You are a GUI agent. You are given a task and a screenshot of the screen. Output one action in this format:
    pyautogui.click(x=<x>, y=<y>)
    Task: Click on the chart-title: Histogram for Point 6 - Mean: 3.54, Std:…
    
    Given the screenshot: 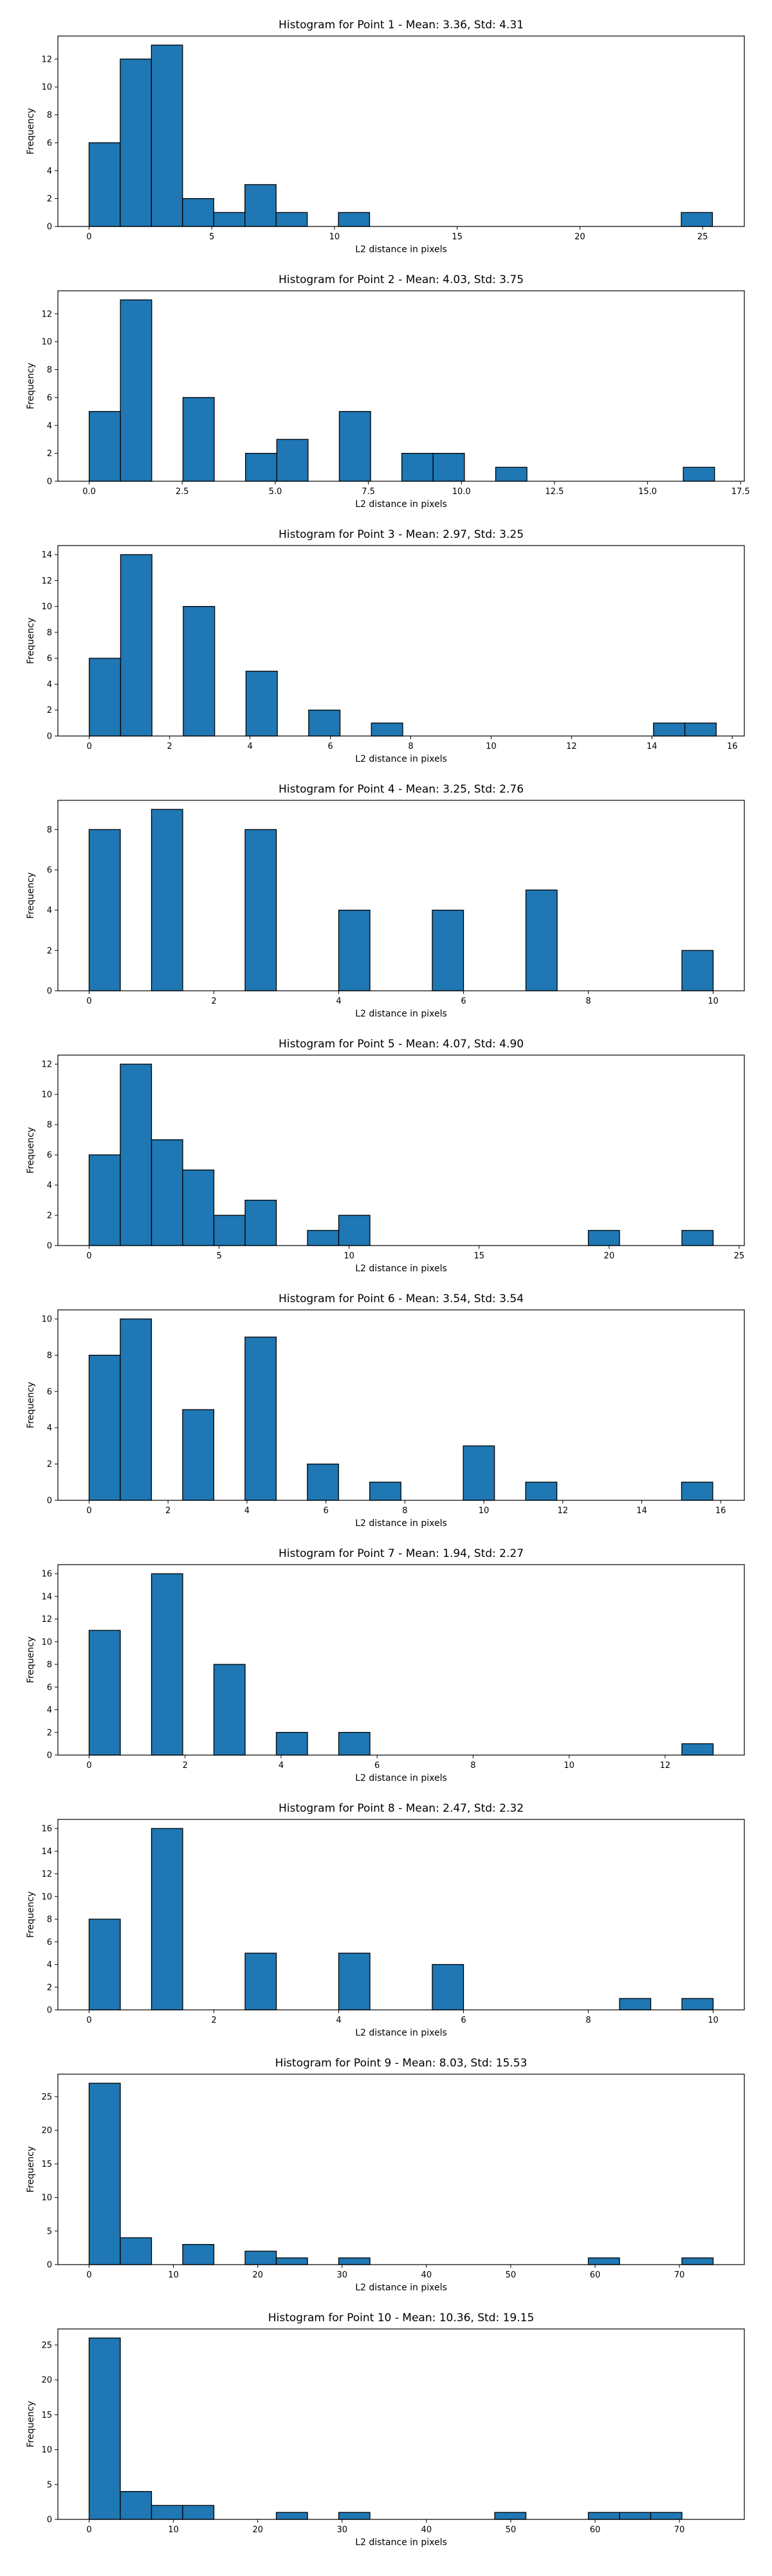 What is the action you would take?
    pyautogui.click(x=401, y=1299)
    